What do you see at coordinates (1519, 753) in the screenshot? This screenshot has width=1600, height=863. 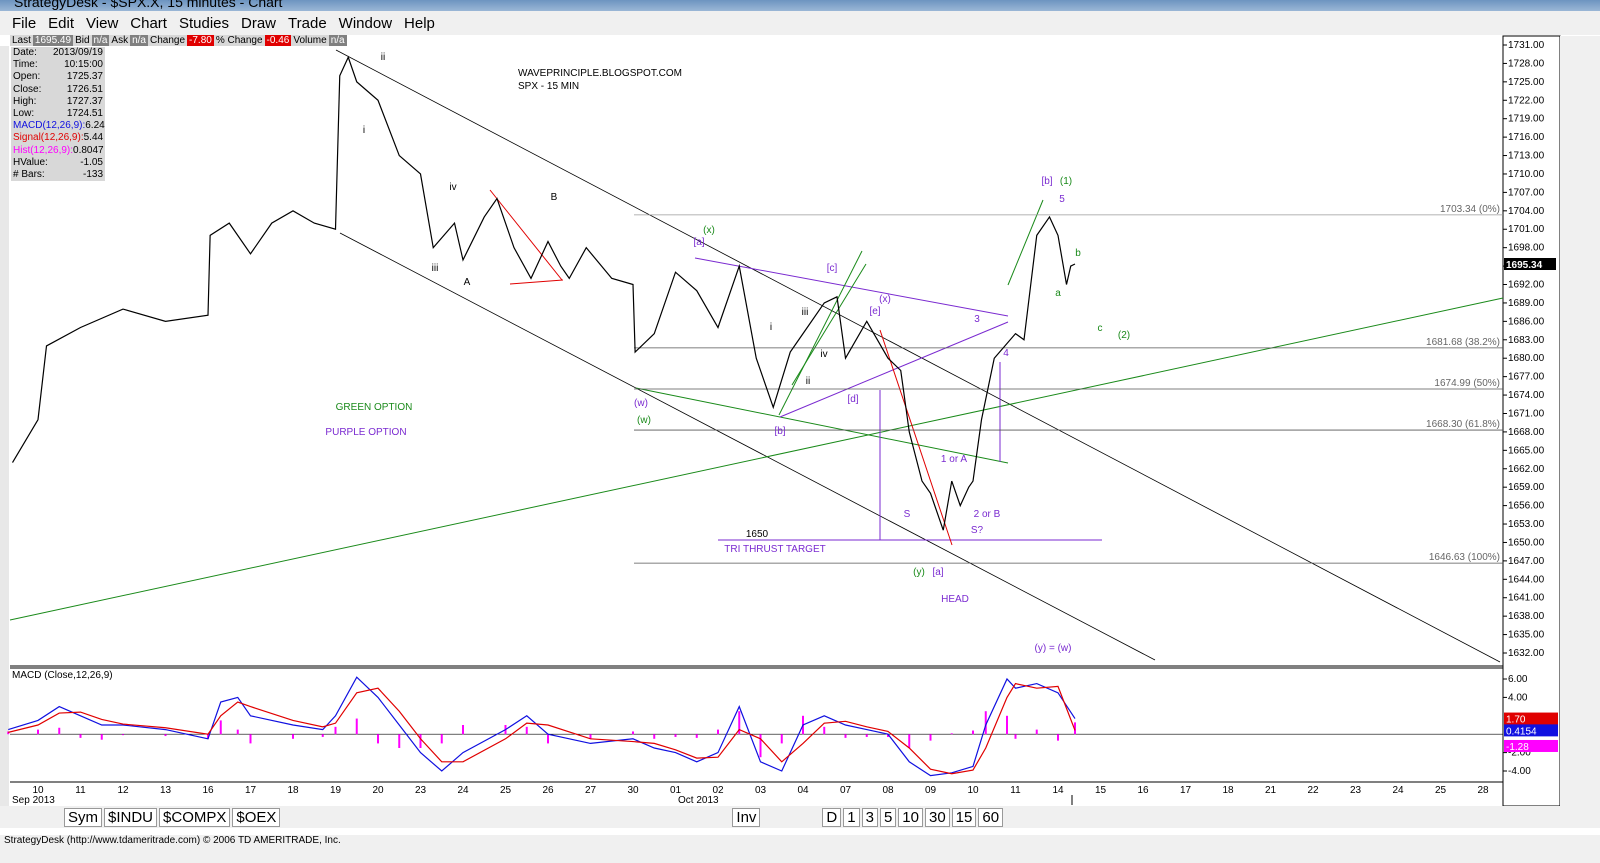 I see `macd-tick-label: -2.00` at bounding box center [1519, 753].